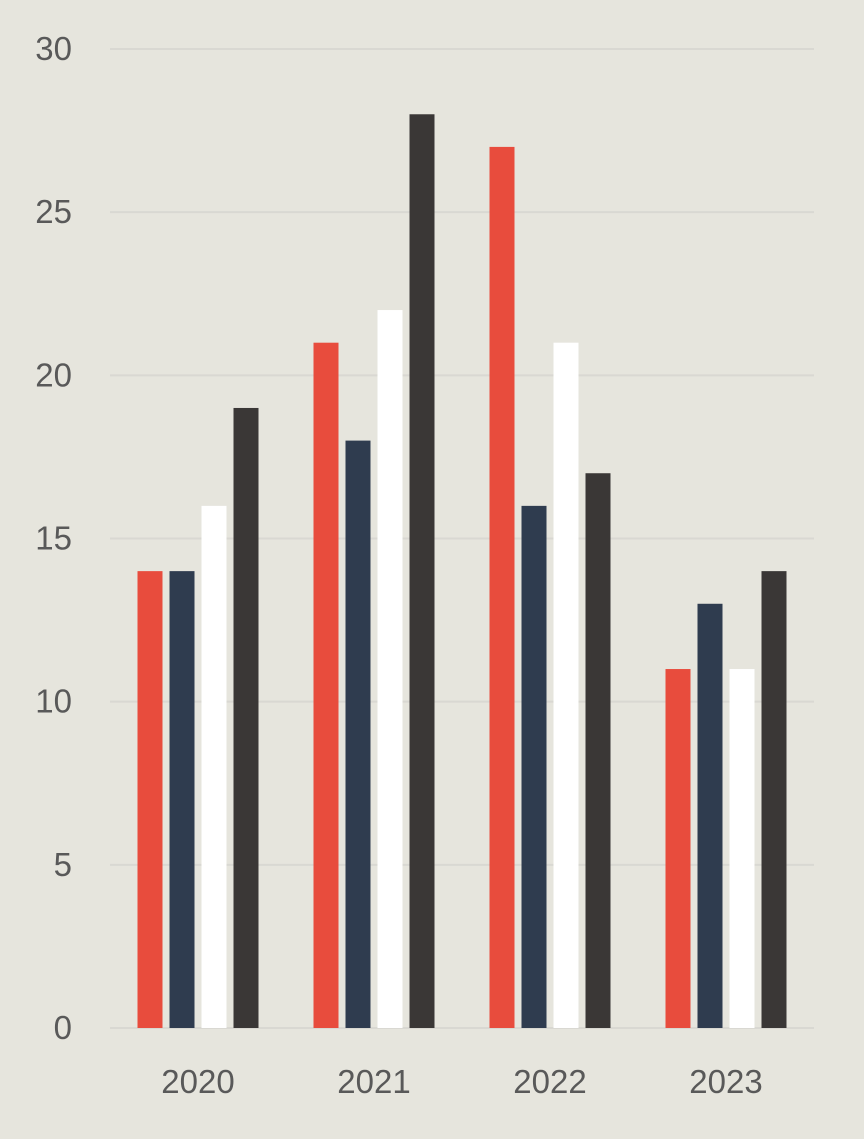 This screenshot has height=1139, width=864. What do you see at coordinates (549, 1081) in the screenshot?
I see `x-tick-label: 2022` at bounding box center [549, 1081].